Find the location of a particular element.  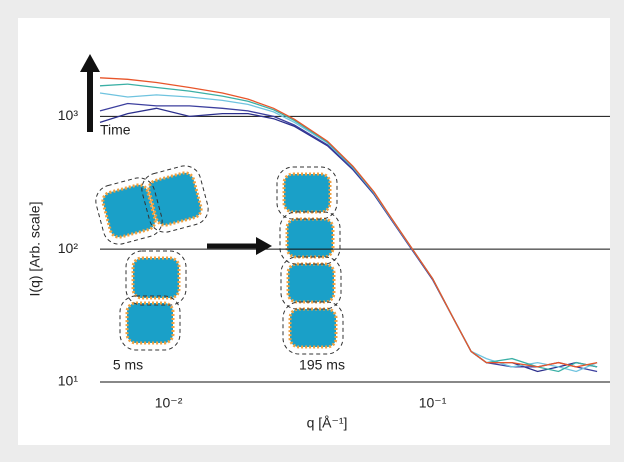

y-tick-label: 10² is located at coordinates (68, 248).